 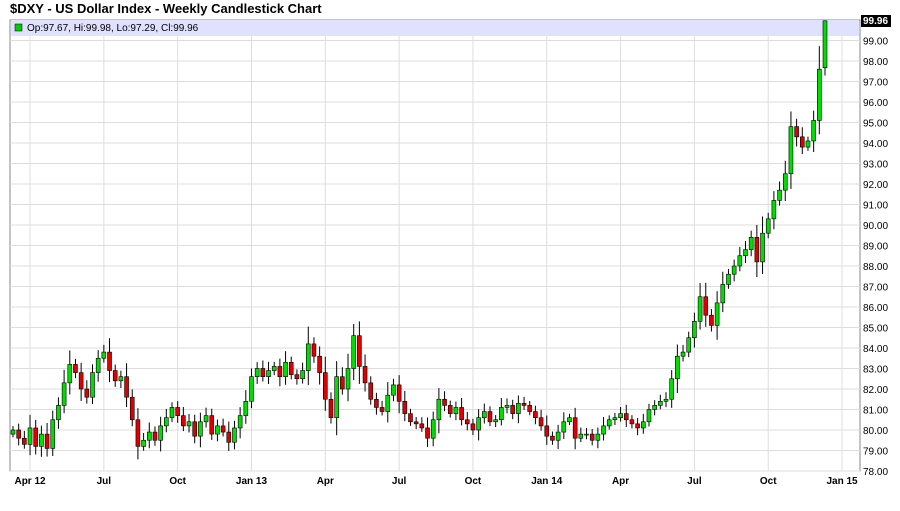 What do you see at coordinates (875, 165) in the screenshot?
I see `y-tick-label: 93.00` at bounding box center [875, 165].